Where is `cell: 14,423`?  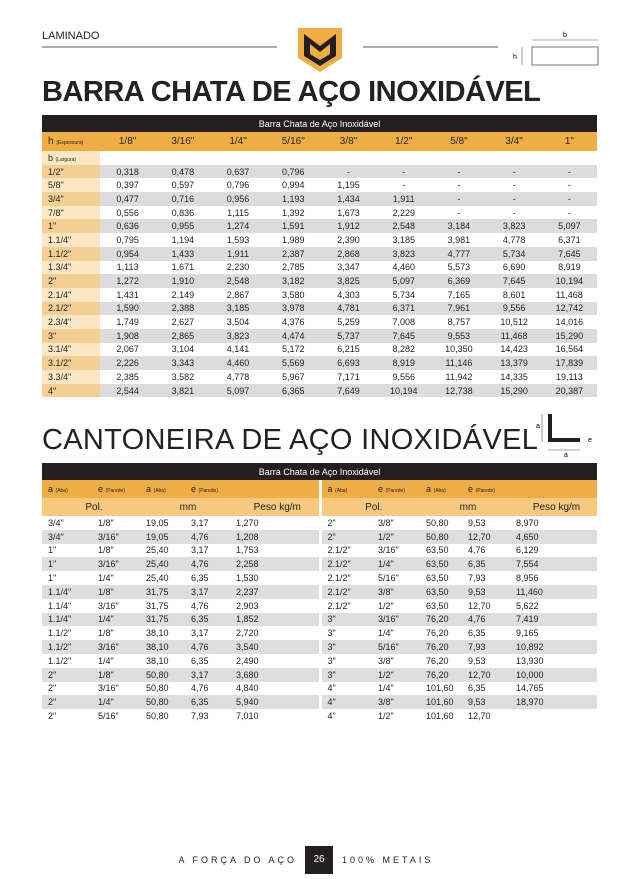
cell: 14,423 is located at coordinates (514, 349).